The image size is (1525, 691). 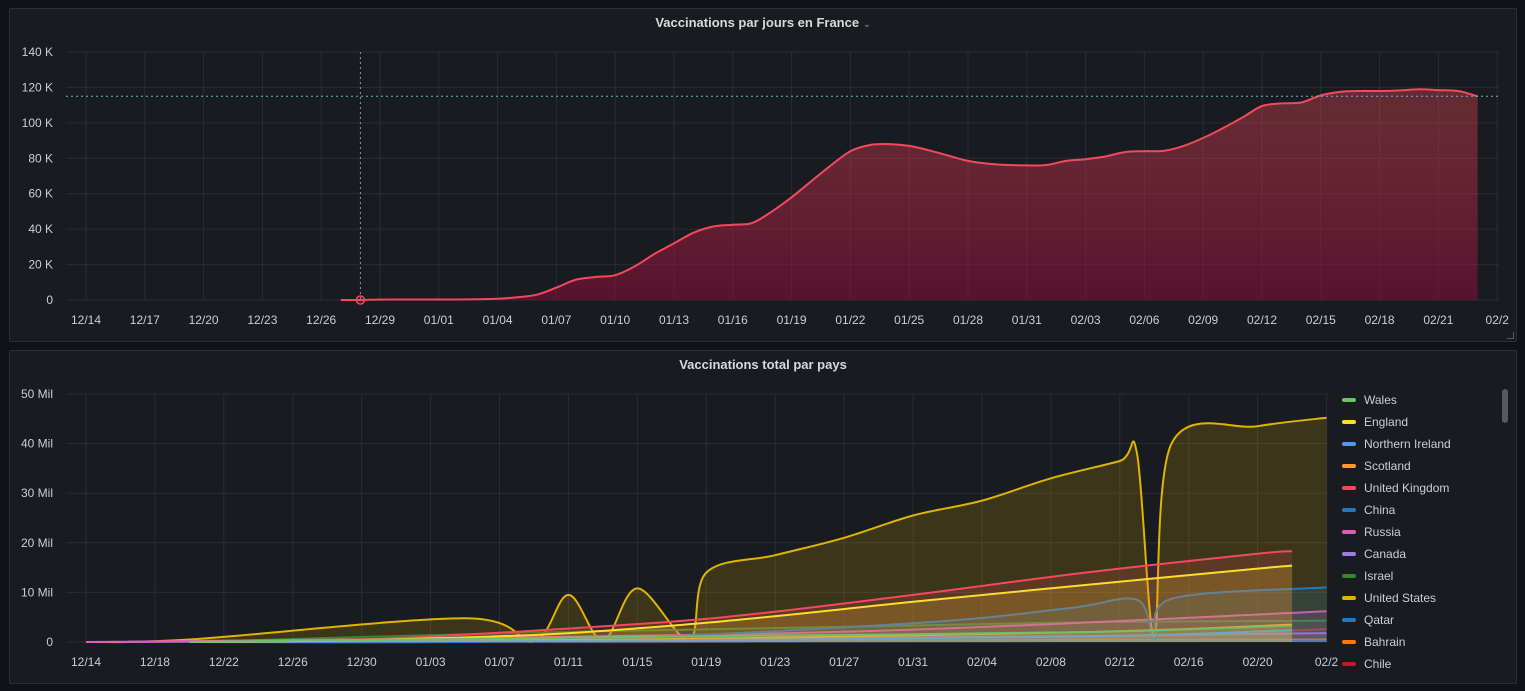 I want to click on x-tick-label: 12/18, so click(x=155, y=662).